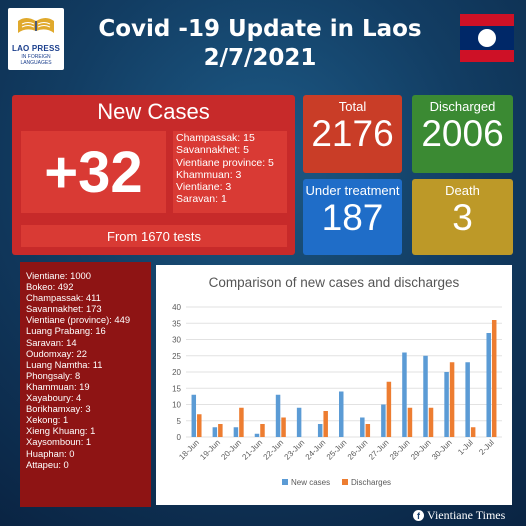  I want to click on source-name: Vientiane Times, so click(466, 515).